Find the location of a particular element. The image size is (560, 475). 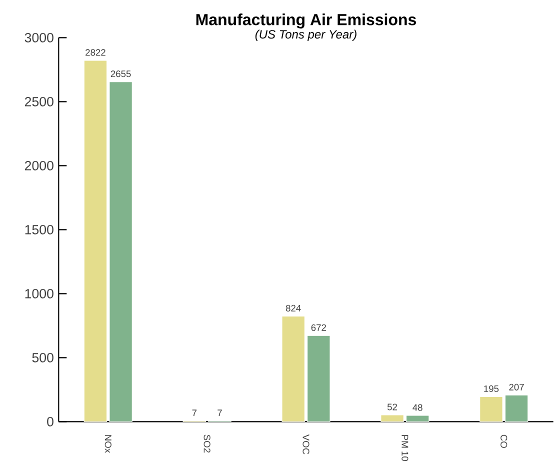

data-label: 2655 is located at coordinates (120, 74).